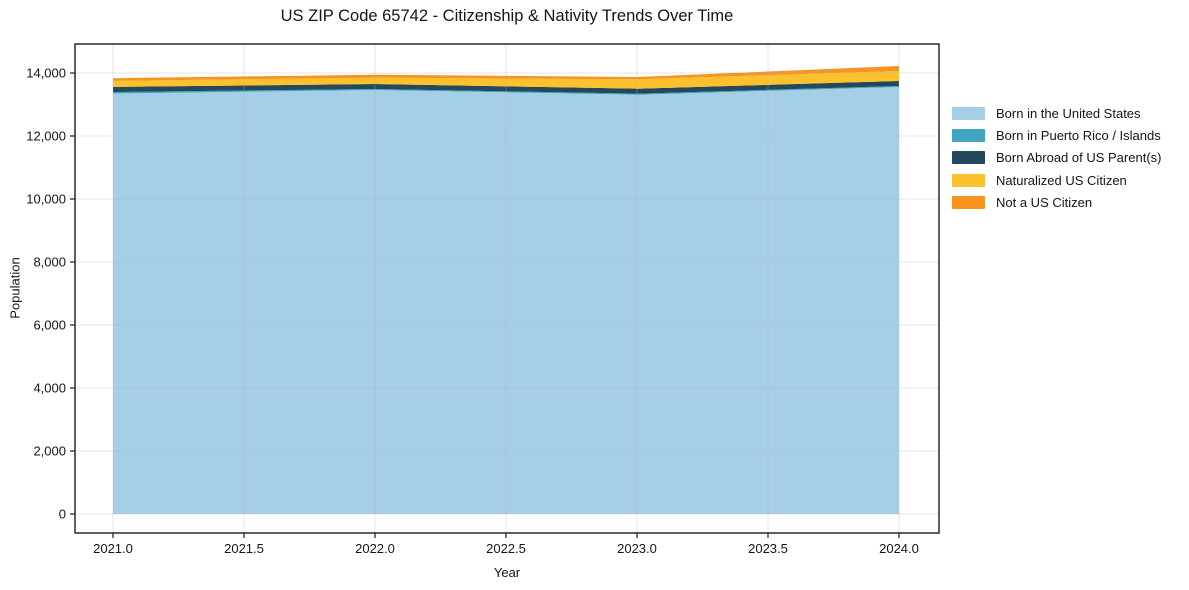 The width and height of the screenshot is (1189, 590). I want to click on x-tick-label: 2023.5, so click(768, 548).